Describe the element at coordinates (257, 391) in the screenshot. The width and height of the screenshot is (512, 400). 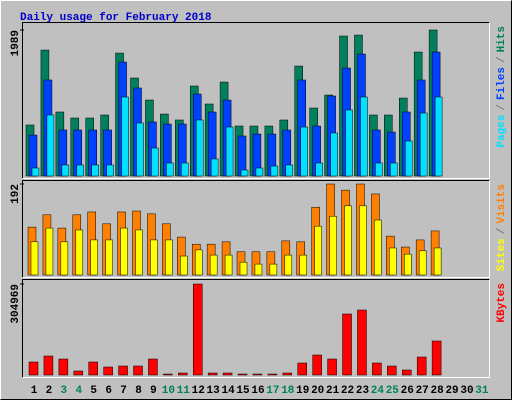
I see `x-tick-label: 16` at that location.